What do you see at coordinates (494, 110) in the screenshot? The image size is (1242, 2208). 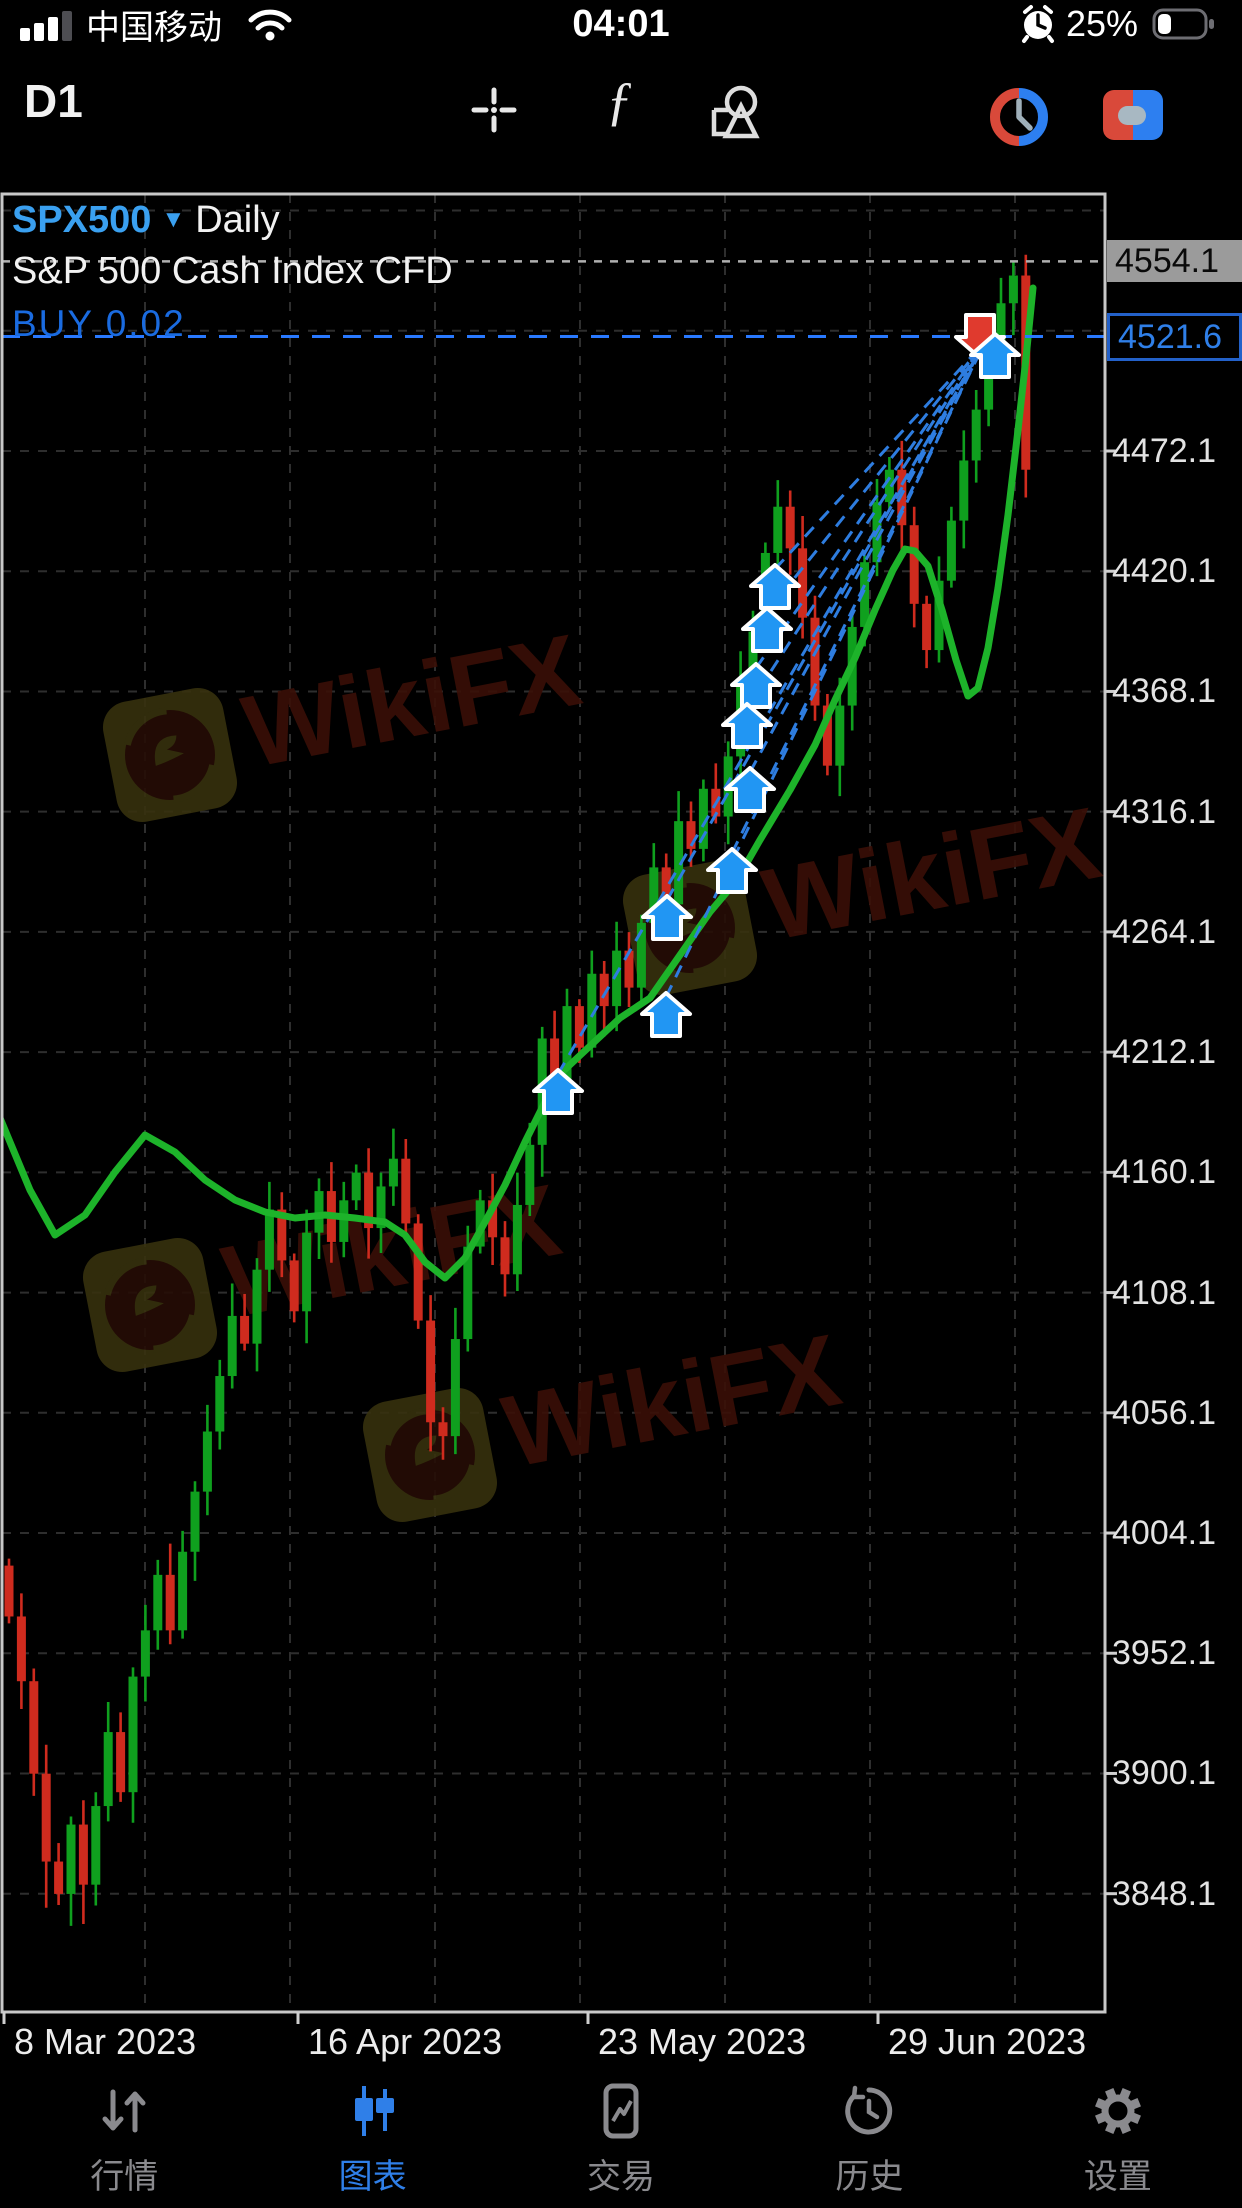 I see `crosshair-icon` at bounding box center [494, 110].